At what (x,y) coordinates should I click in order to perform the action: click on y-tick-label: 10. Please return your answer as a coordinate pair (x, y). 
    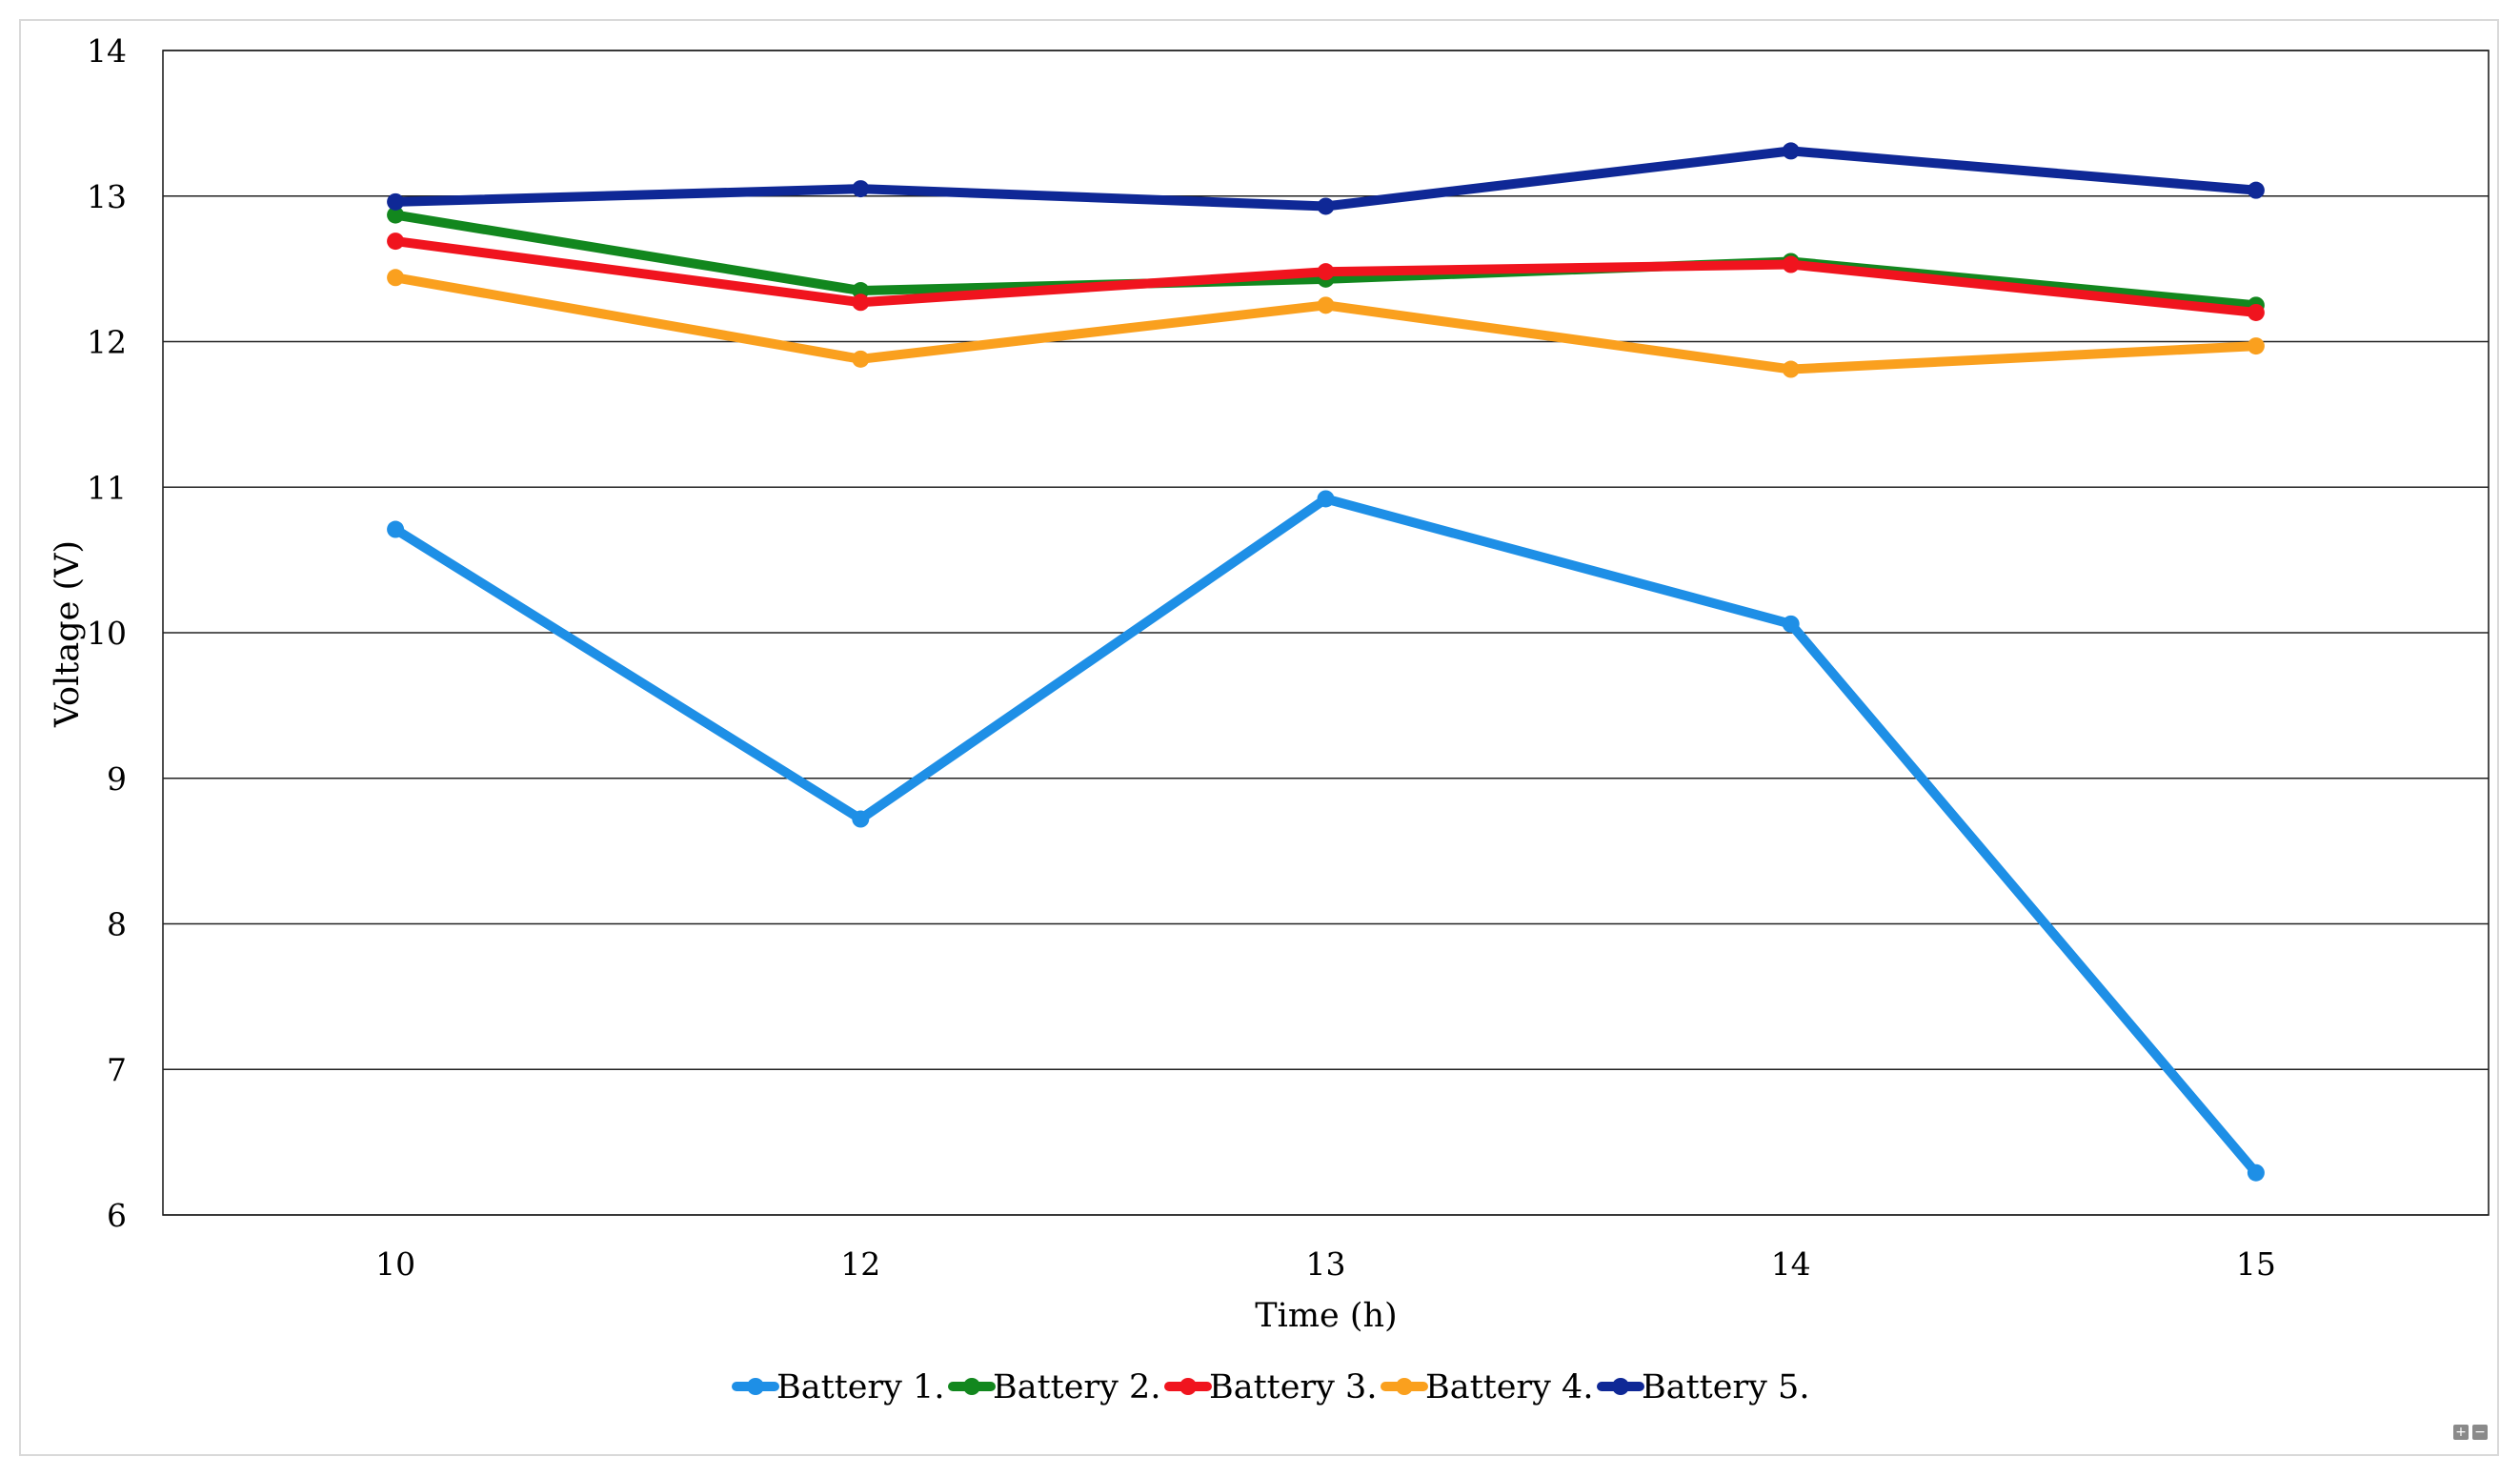
    Looking at the image, I should click on (107, 633).